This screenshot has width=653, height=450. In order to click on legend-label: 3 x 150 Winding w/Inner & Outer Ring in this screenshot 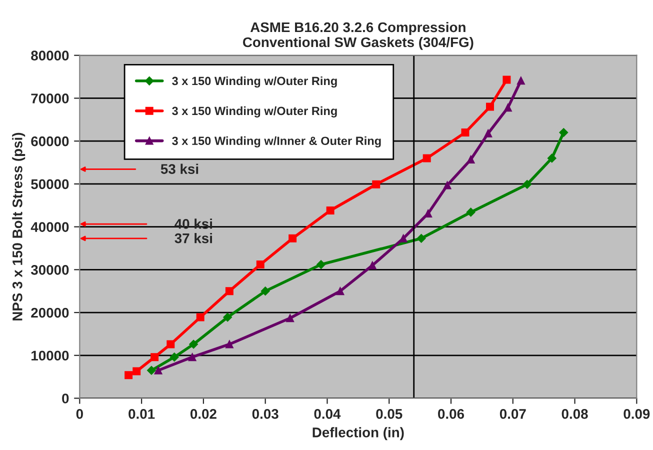, I will do `click(276, 142)`.